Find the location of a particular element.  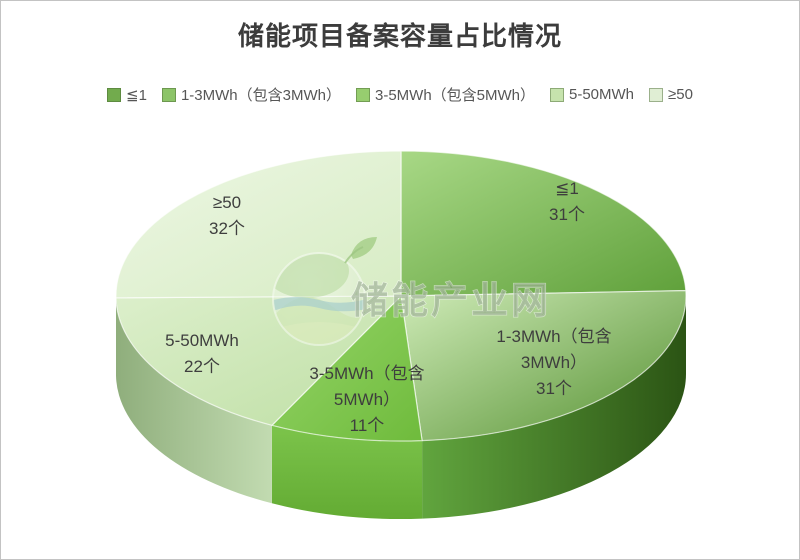

legend-label: 3-5MWh（包含5MWh） is located at coordinates (454, 95).